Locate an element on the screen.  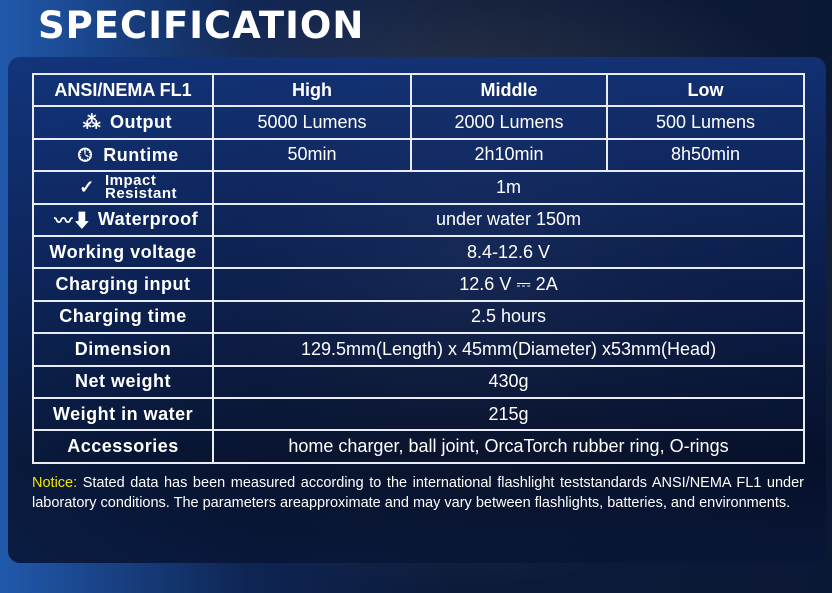
notice-label: Notice: is located at coordinates (55, 483).